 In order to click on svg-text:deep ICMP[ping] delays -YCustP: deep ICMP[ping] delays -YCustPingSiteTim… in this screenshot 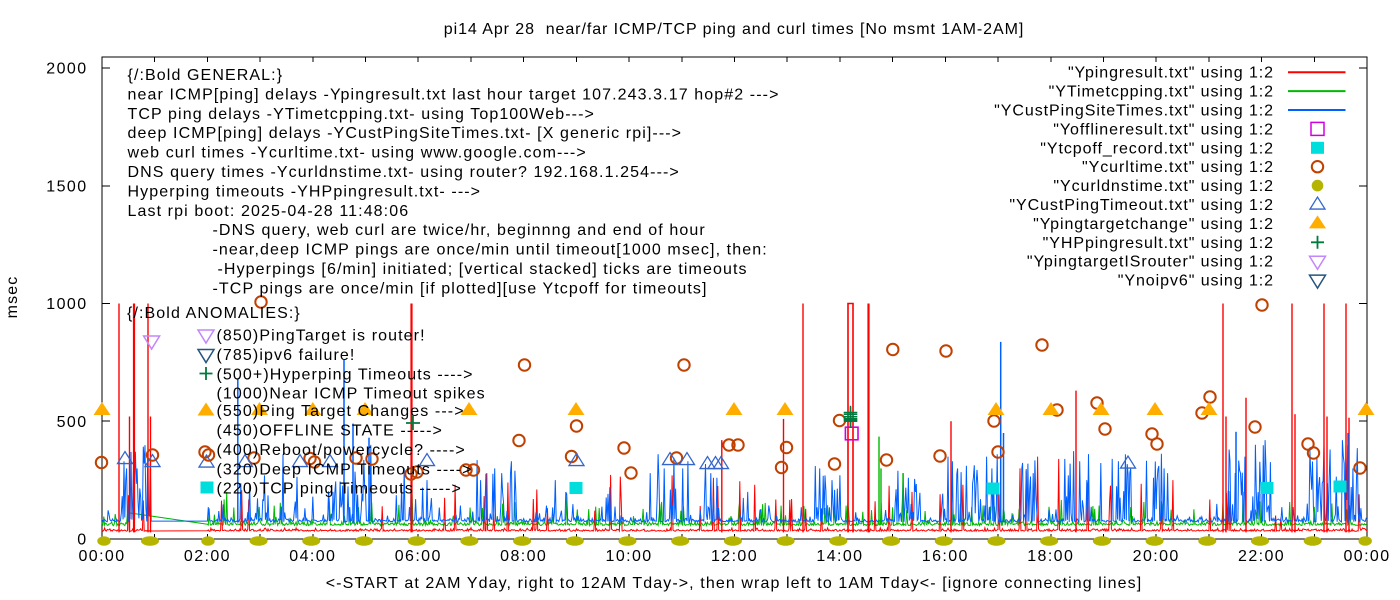, I will do `click(405, 133)`.